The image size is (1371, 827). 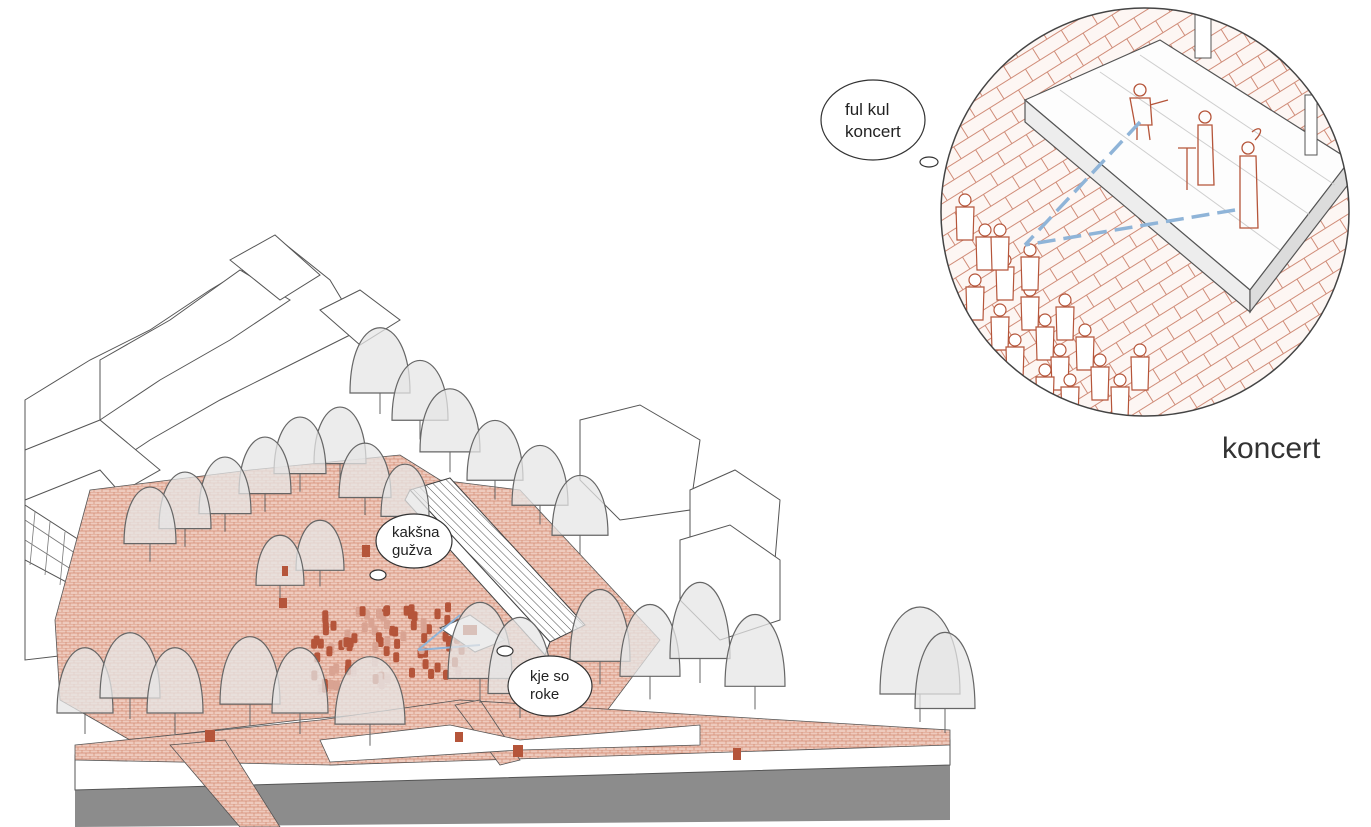 I want to click on speech-bubble-crowd: kakšna gužva, so click(x=411, y=547).